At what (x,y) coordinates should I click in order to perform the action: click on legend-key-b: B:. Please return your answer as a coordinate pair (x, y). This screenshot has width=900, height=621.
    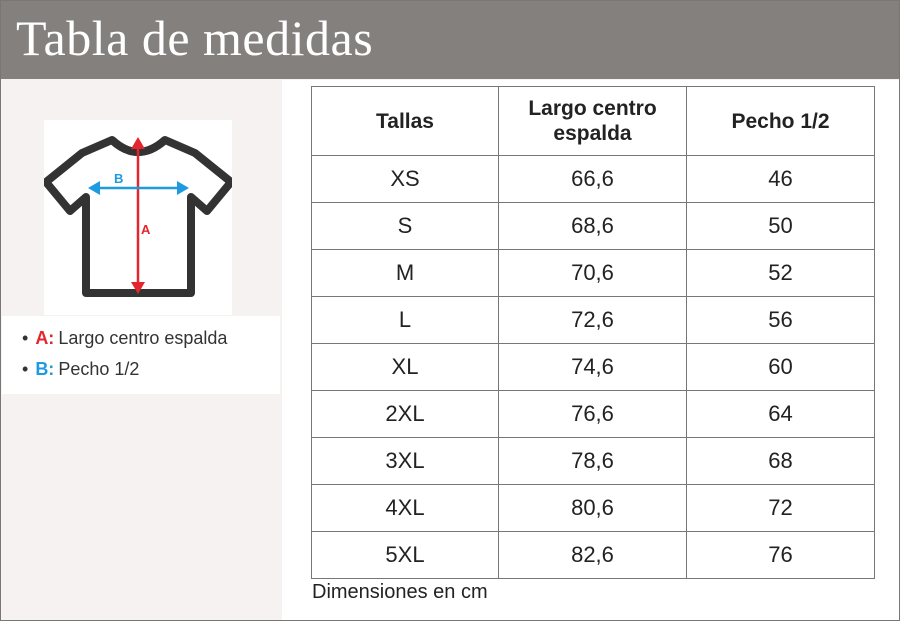
    Looking at the image, I should click on (45, 369).